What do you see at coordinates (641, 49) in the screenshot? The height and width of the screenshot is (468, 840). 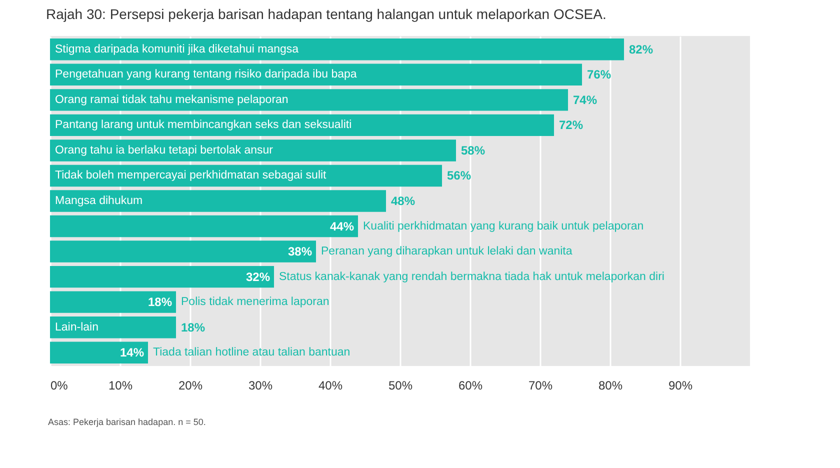 I see `data-label: 82%` at bounding box center [641, 49].